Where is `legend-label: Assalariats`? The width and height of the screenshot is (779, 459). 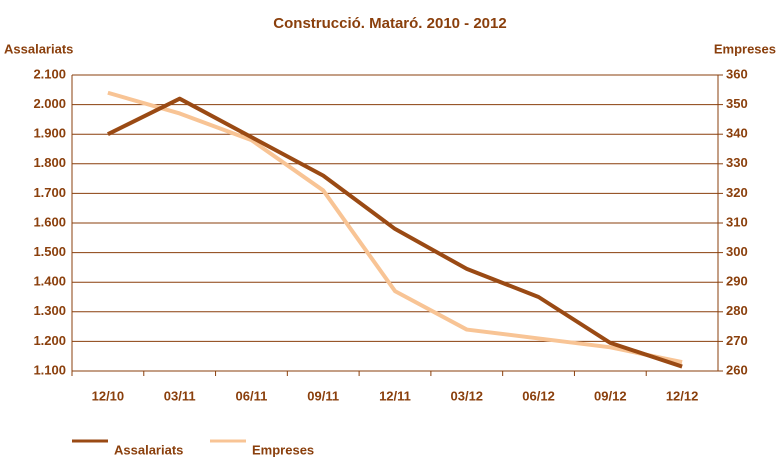 legend-label: Assalariats is located at coordinates (148, 449).